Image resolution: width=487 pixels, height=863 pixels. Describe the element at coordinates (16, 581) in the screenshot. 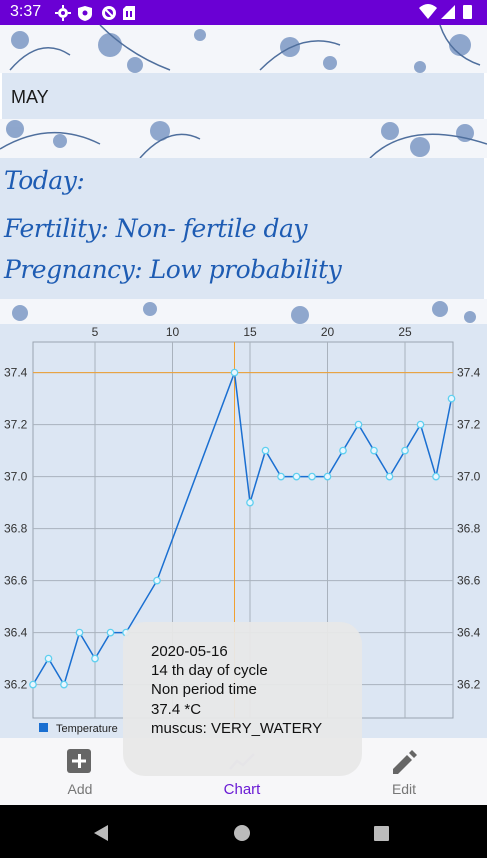

I see `y-tick-label-left: 36.6` at that location.